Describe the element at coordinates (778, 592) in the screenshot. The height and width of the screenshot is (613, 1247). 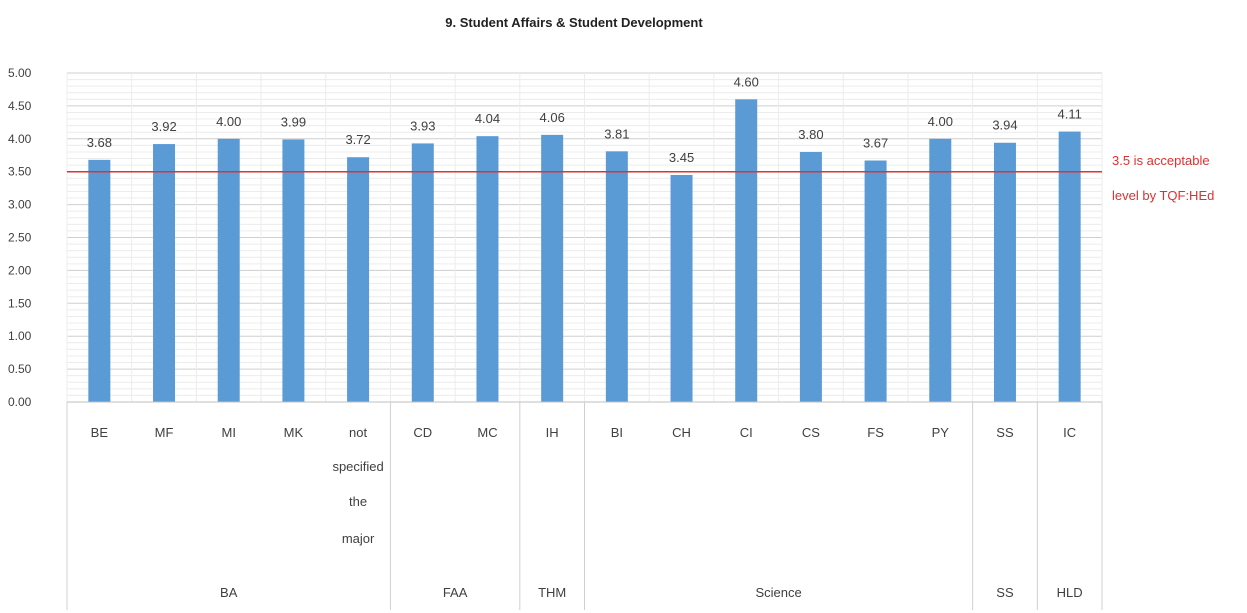
I see `group-label: Science` at that location.